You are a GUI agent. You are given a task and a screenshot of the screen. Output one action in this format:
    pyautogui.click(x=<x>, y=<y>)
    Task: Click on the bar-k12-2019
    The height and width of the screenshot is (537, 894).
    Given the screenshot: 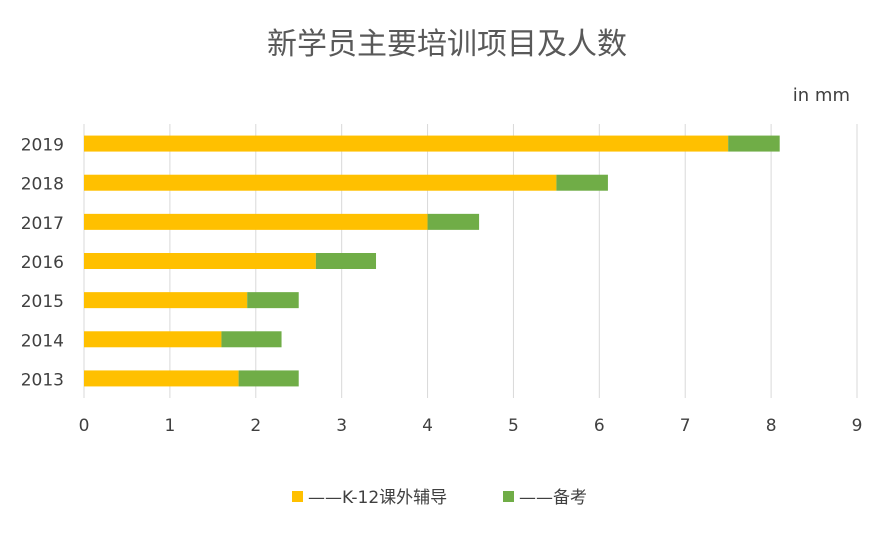 What is the action you would take?
    pyautogui.click(x=406, y=143)
    